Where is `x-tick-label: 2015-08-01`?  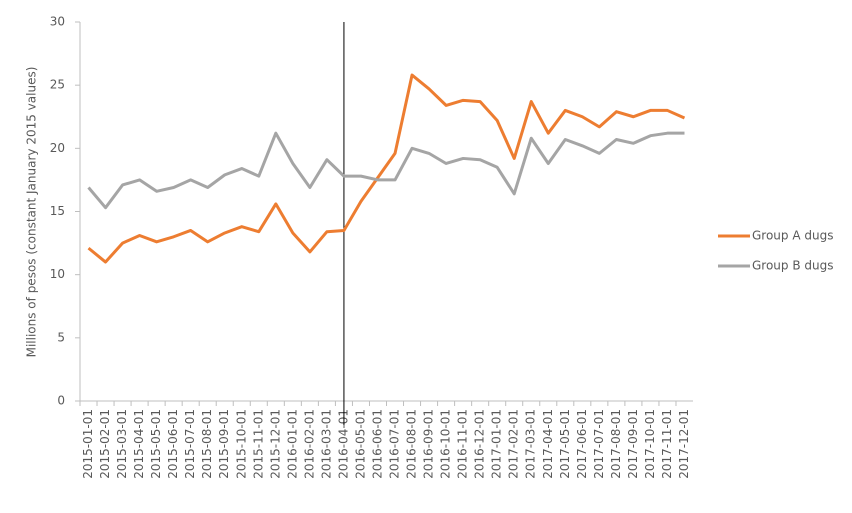 x-tick-label: 2015-08-01 is located at coordinates (207, 444).